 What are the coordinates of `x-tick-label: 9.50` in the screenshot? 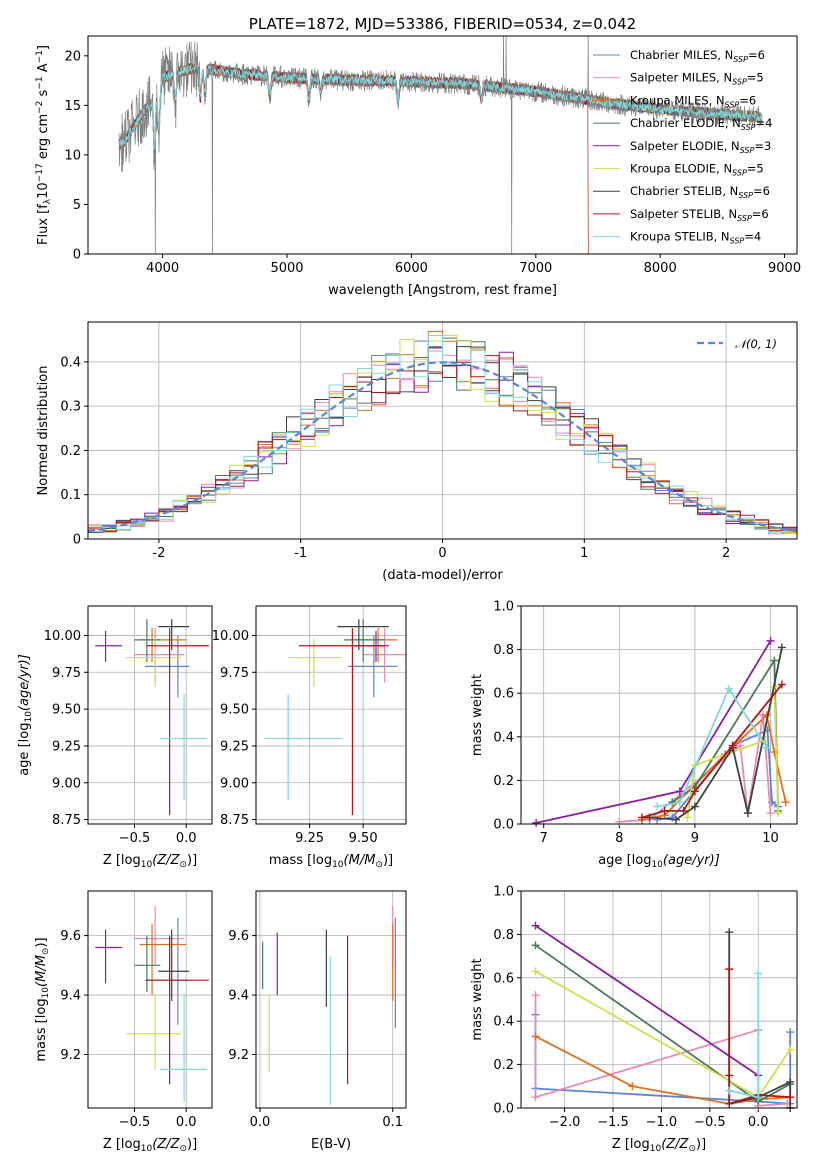 It's located at (363, 838).